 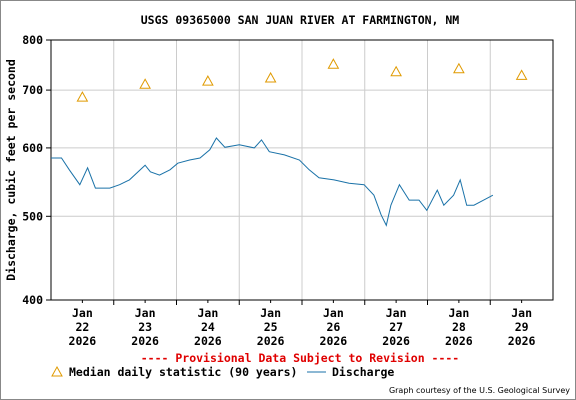 I want to click on legend-label: Median daily statistic (90 years), so click(x=183, y=372).